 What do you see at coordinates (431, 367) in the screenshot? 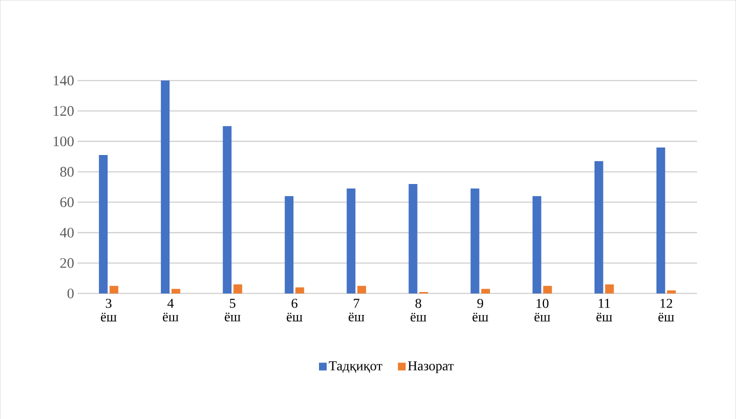
I see `legend-label: Назорат` at bounding box center [431, 367].